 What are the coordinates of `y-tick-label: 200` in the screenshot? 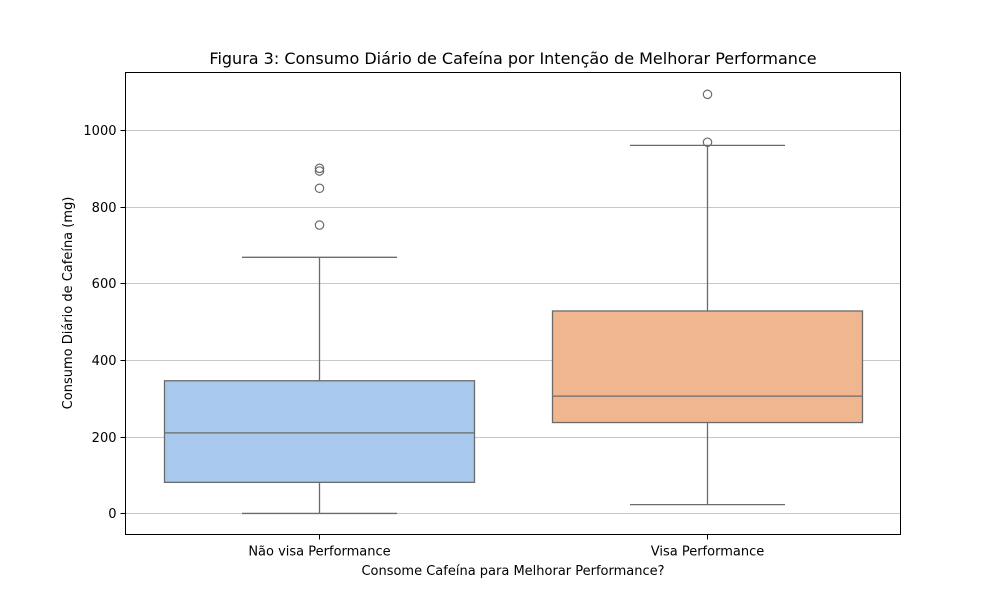 It's located at (104, 438).